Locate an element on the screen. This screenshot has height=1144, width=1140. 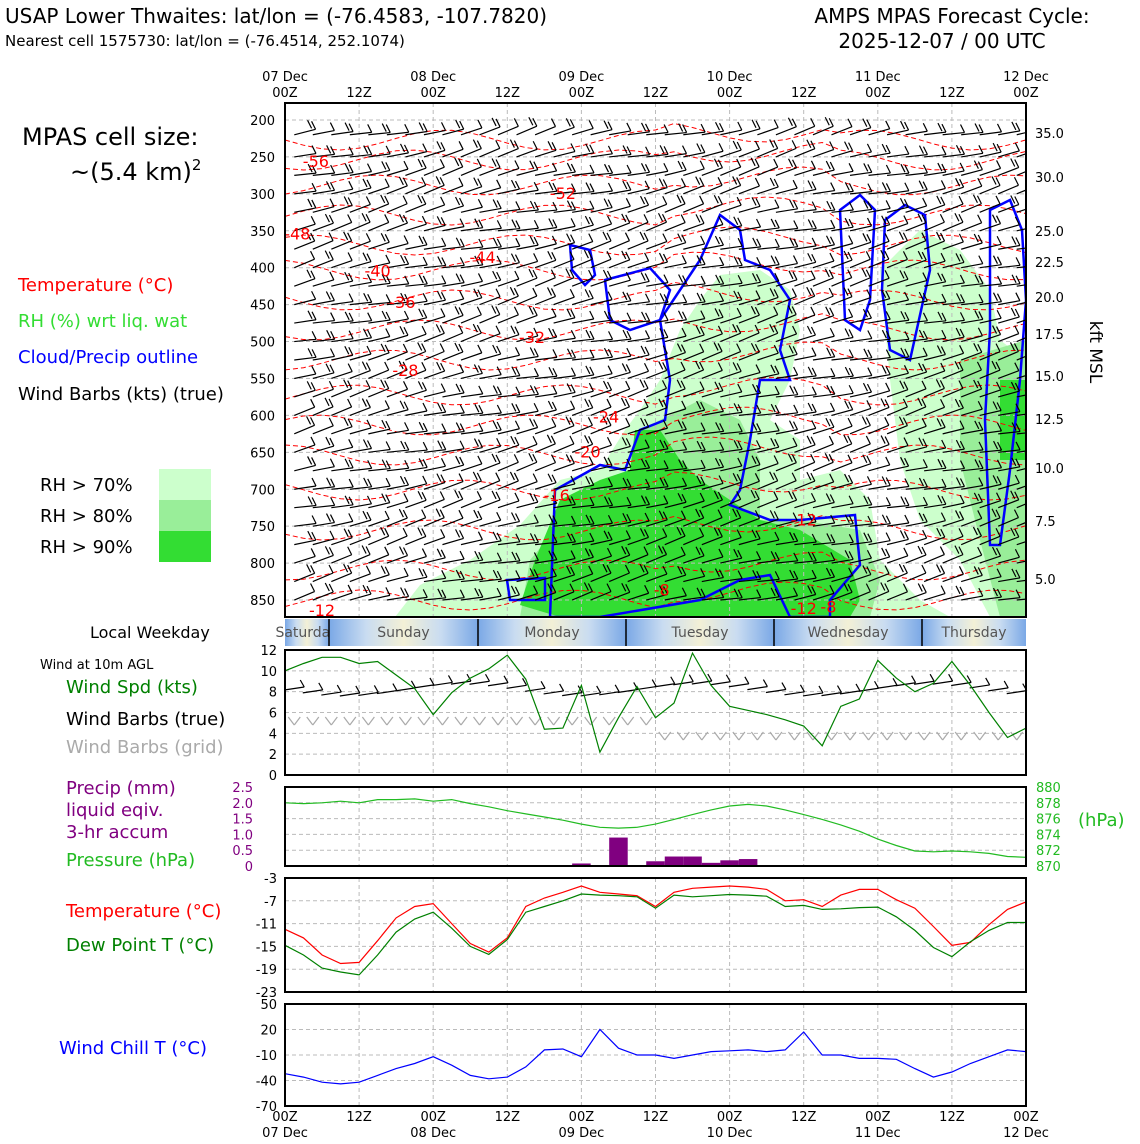
temperature-label: -12 is located at coordinates (322, 610).